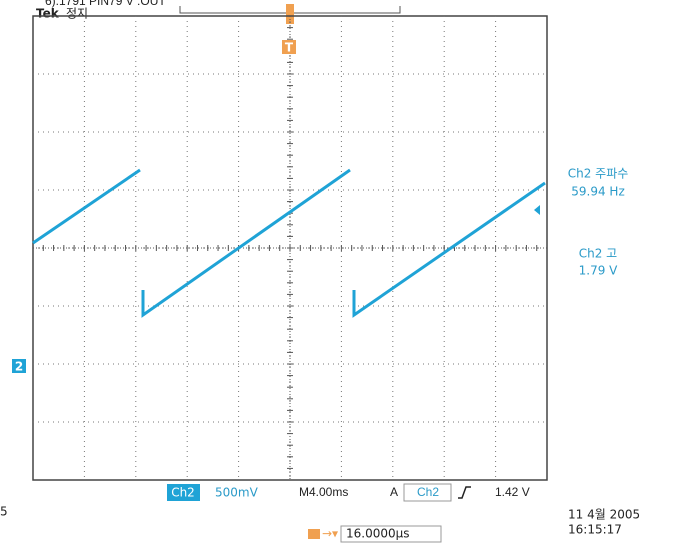 This screenshot has height=544, width=677. Describe the element at coordinates (330, 534) in the screenshot. I see `delay-arrow: →▾` at that location.